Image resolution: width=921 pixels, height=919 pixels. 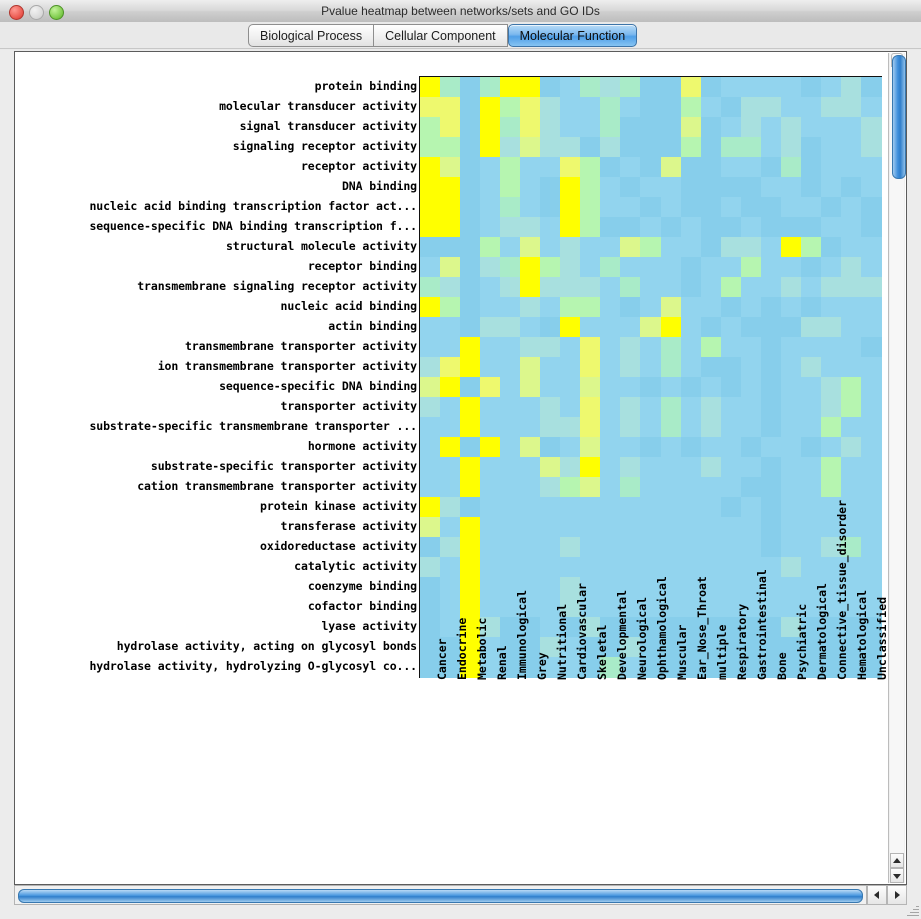 What do you see at coordinates (572, 35) in the screenshot?
I see `tab-molecular-function: Molecular Function` at bounding box center [572, 35].